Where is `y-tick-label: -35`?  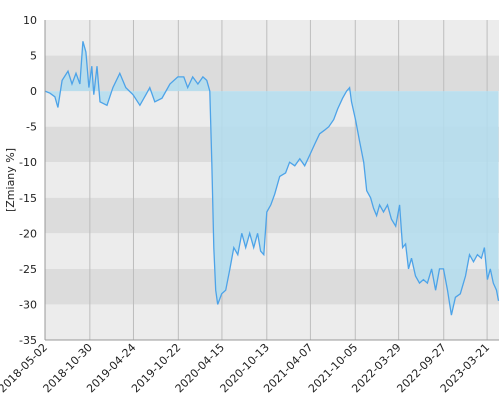
y-tick-label: -35 is located at coordinates (28, 340).